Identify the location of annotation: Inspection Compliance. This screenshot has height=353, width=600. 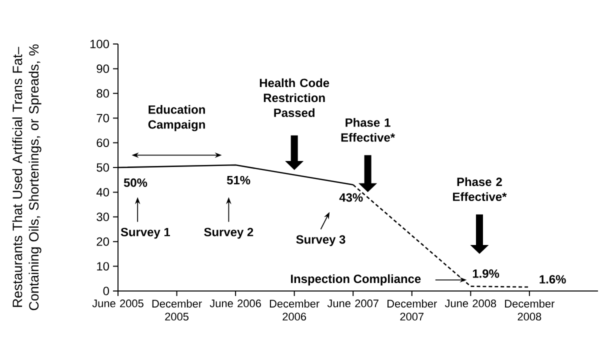
(356, 280).